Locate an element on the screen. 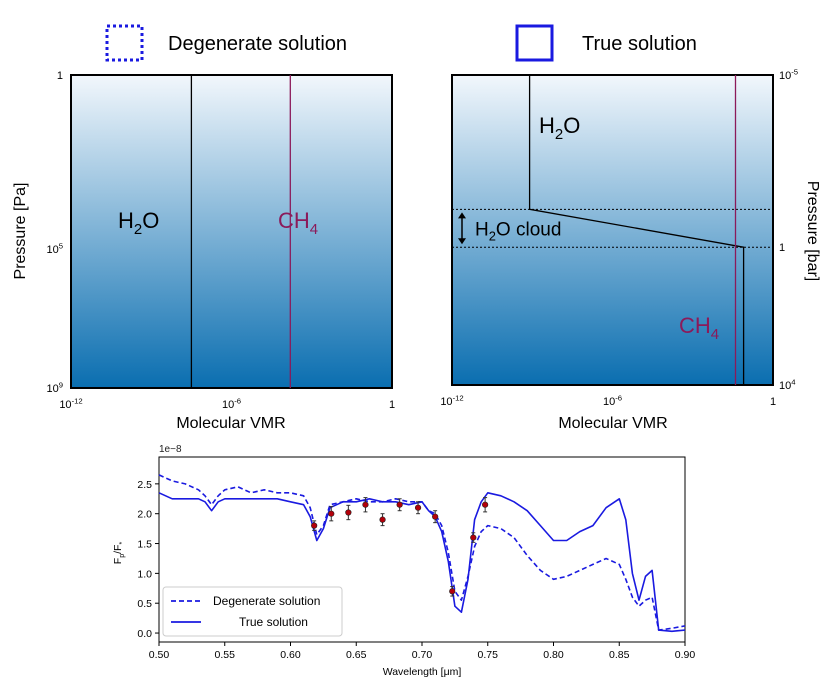 The height and width of the screenshot is (682, 831). spectrum-y-tick-label: 1.0 is located at coordinates (144, 574).